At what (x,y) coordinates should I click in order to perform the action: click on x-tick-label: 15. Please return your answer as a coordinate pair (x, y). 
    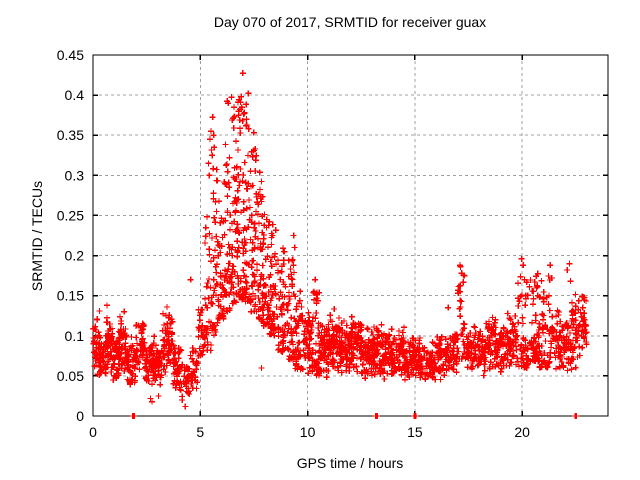
    Looking at the image, I should click on (415, 432).